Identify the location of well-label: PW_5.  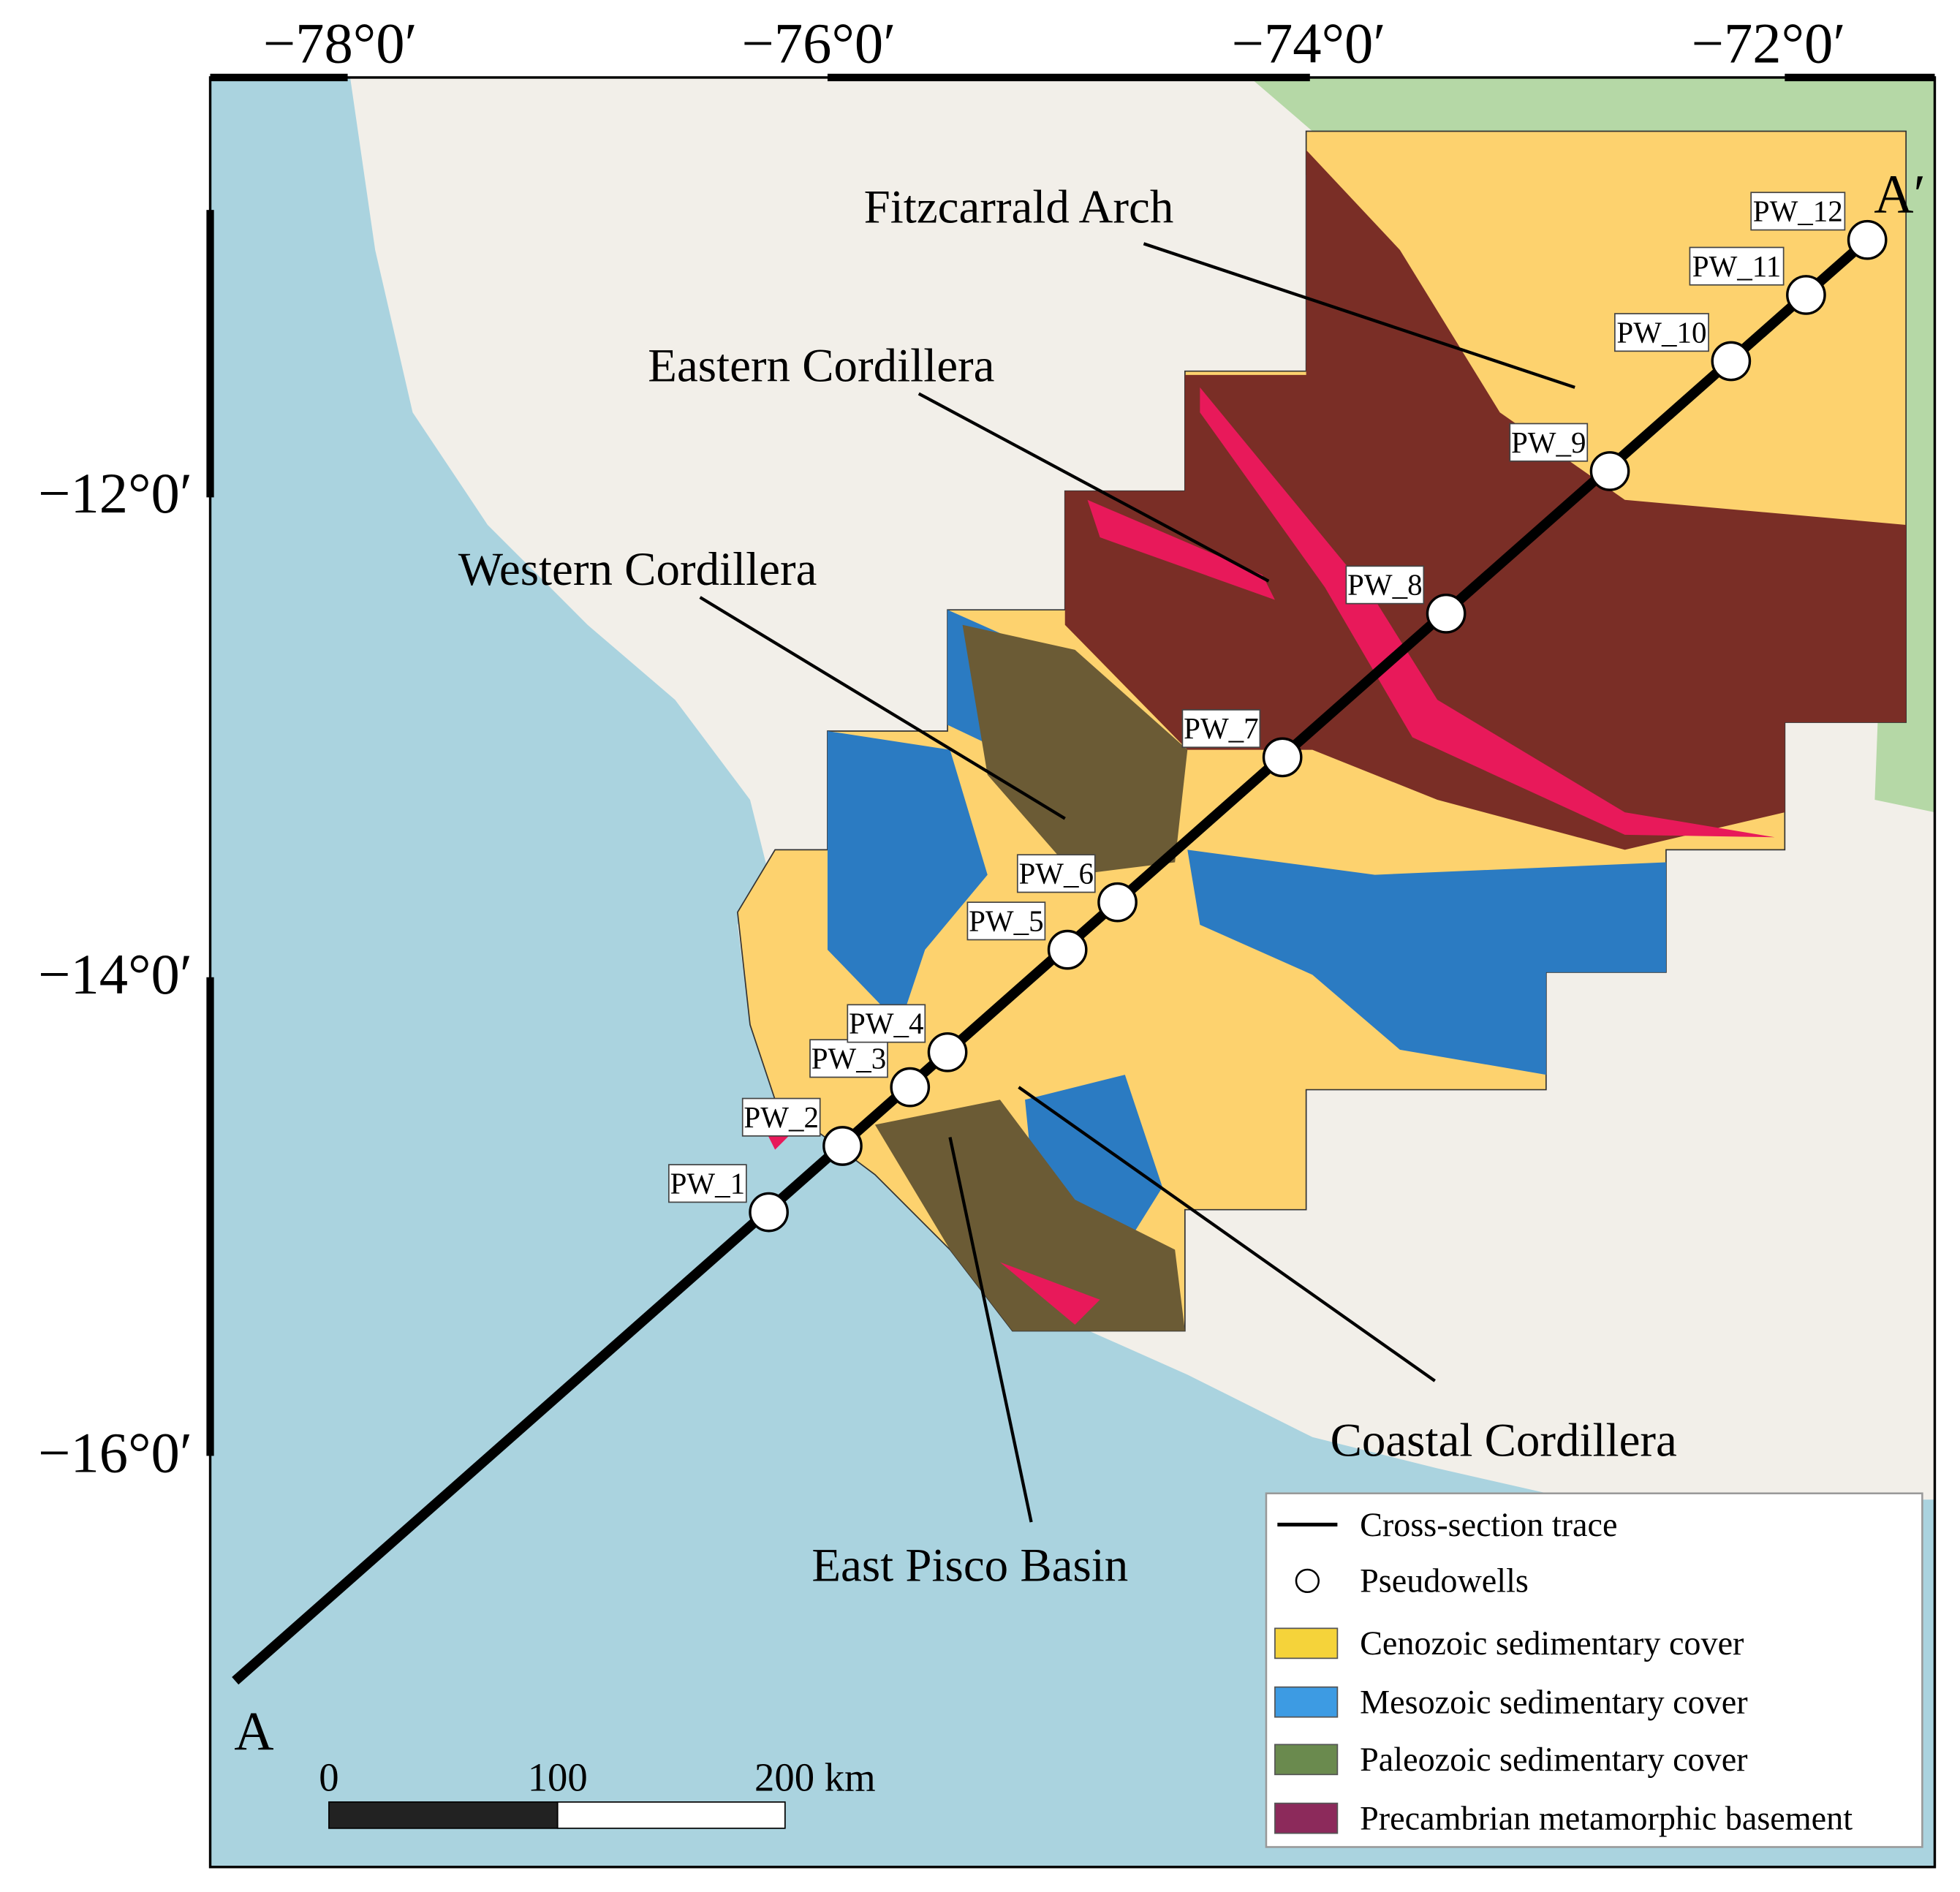
(1006, 920).